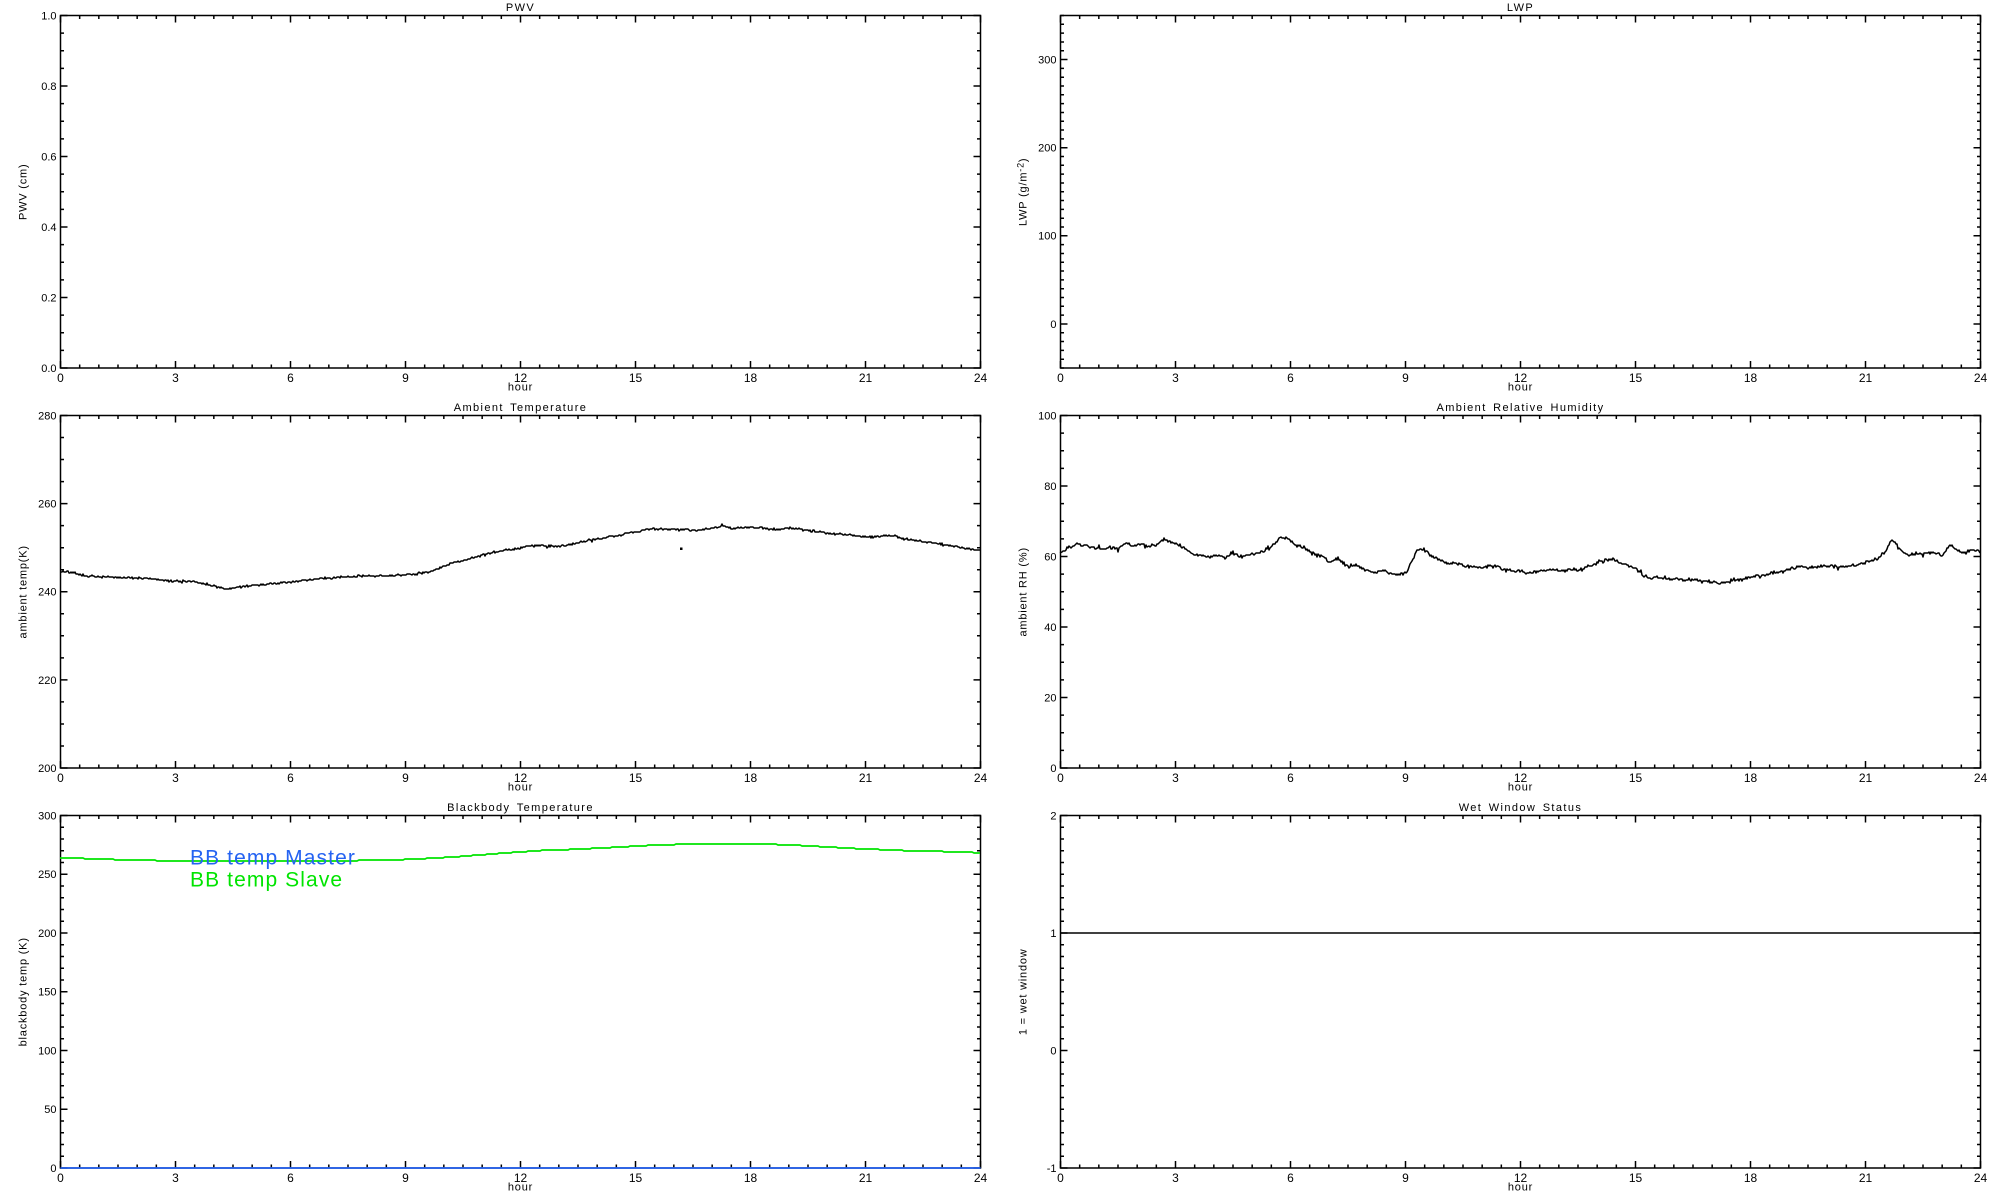 The image size is (2000, 1200). I want to click on svg-text: LWP (g/m-2), so click(1023, 192).